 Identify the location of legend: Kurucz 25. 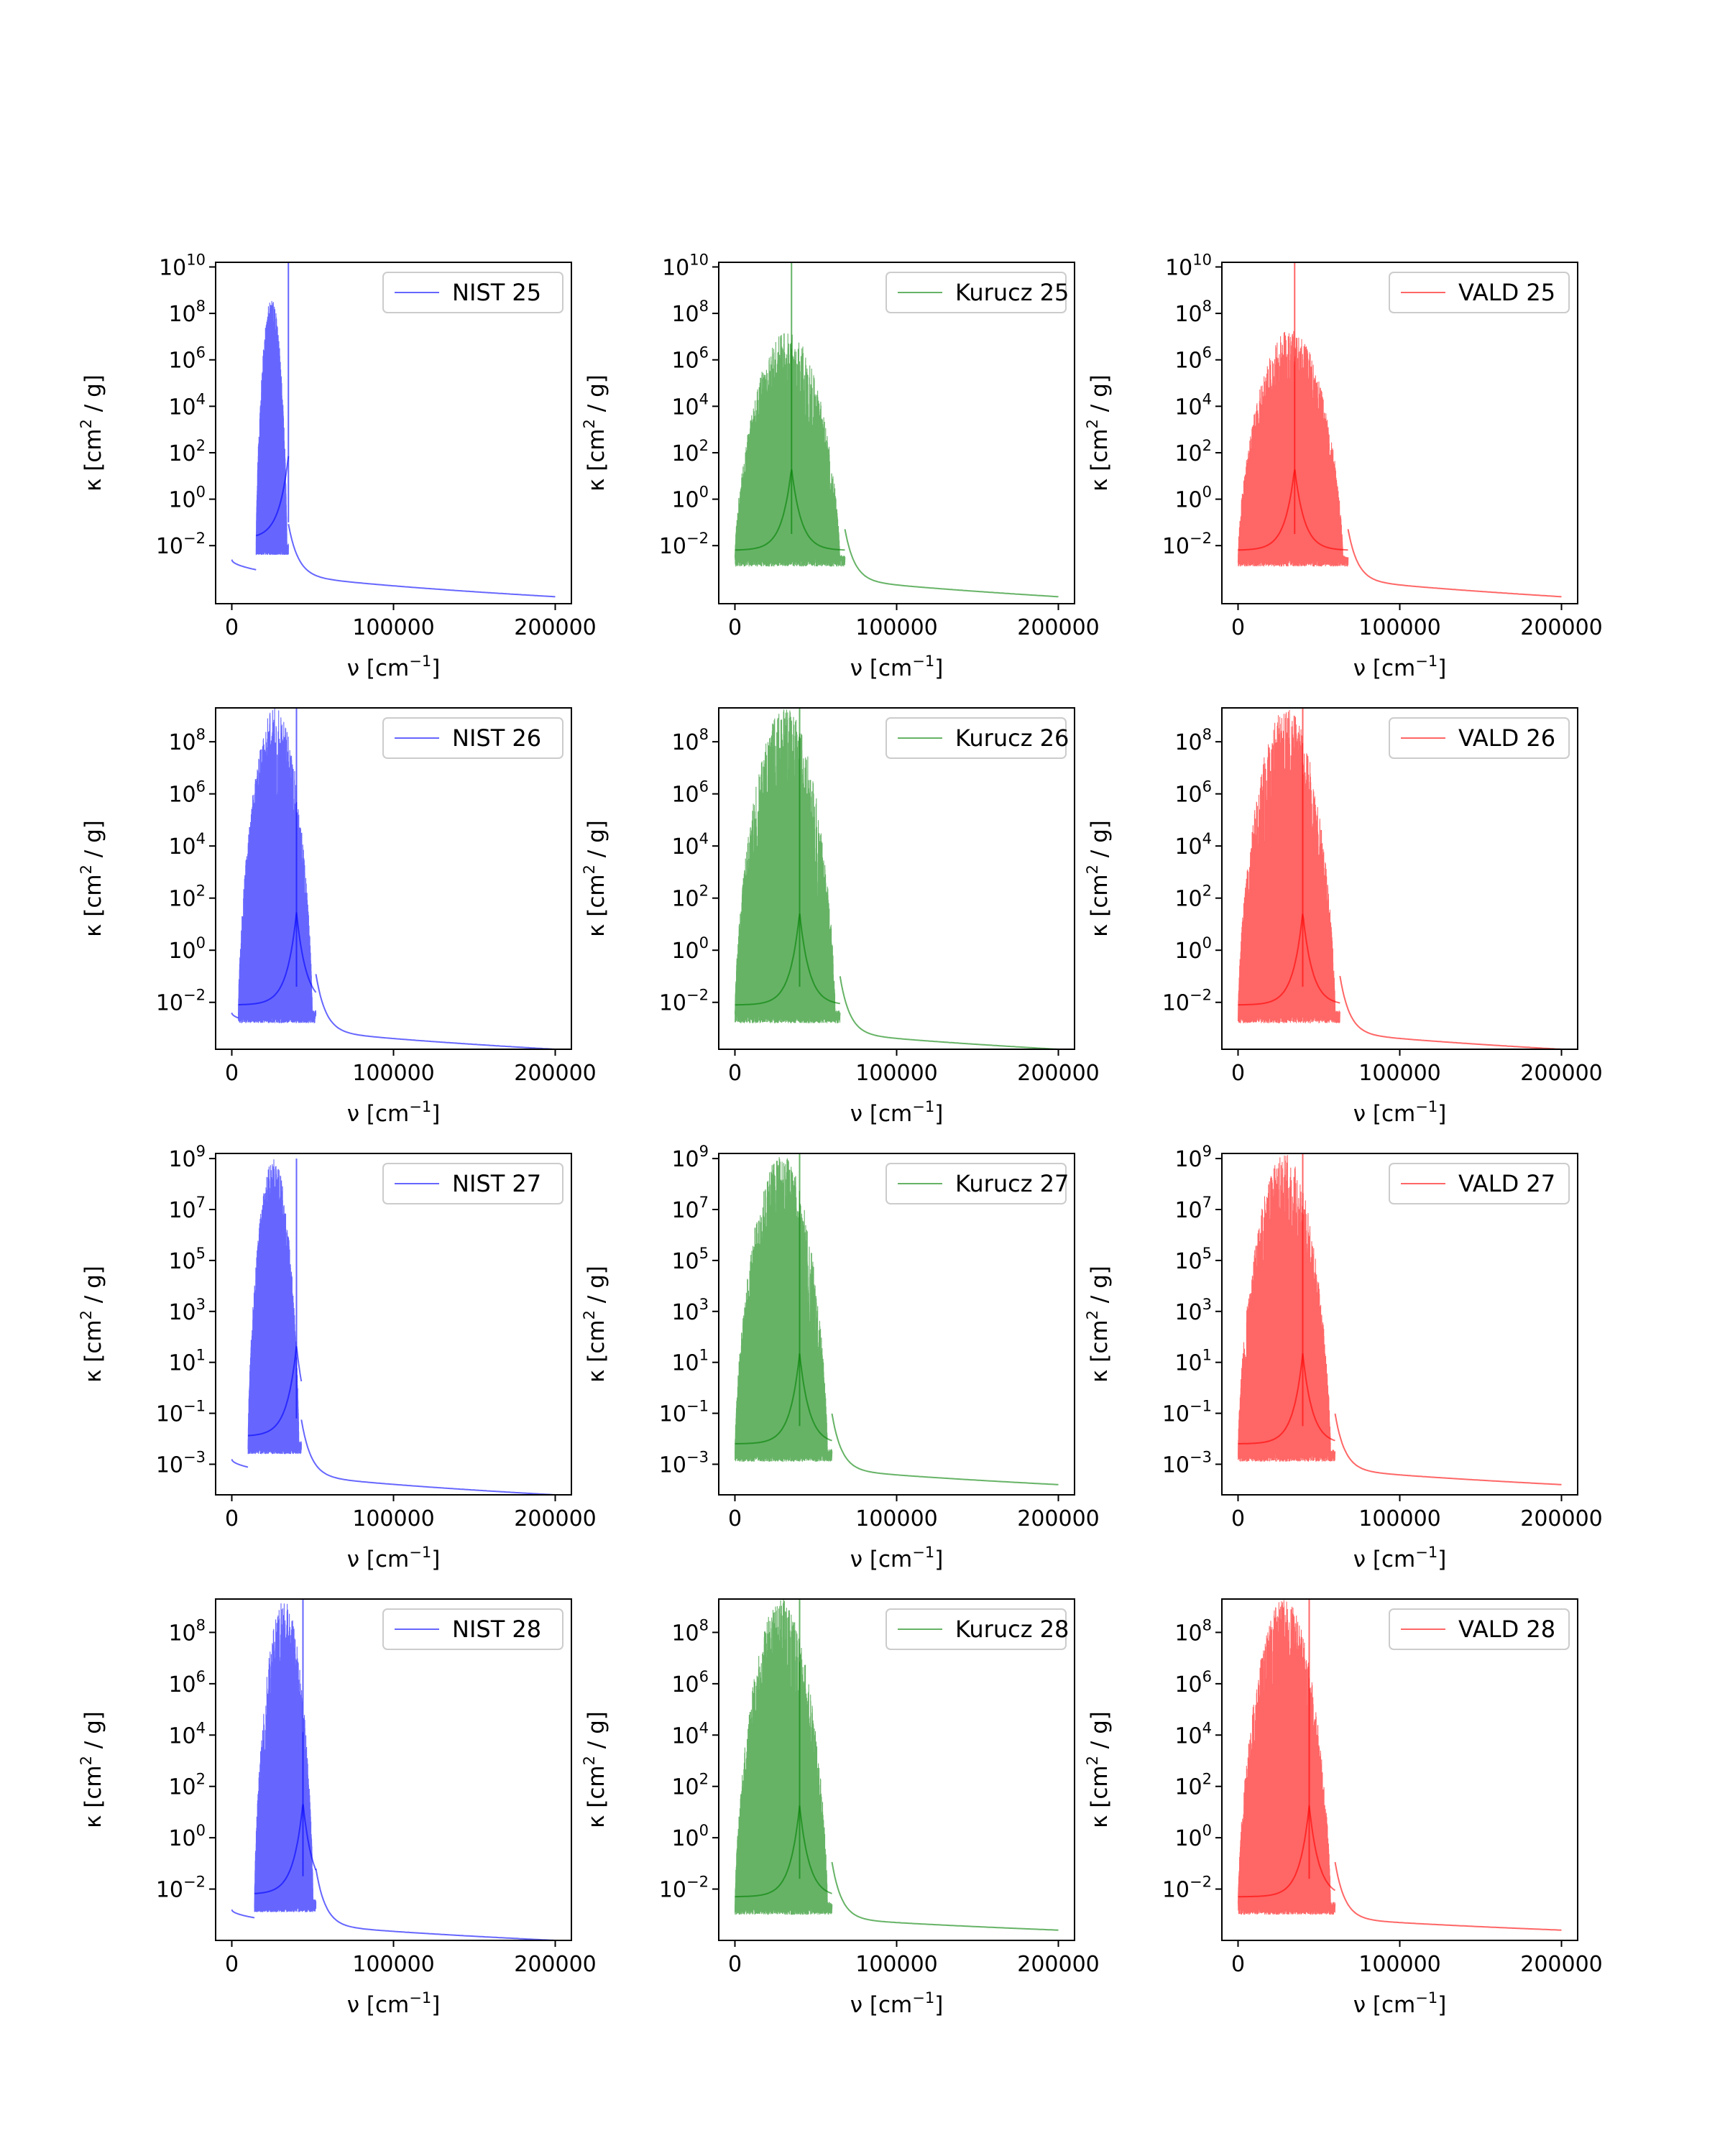
(977, 292).